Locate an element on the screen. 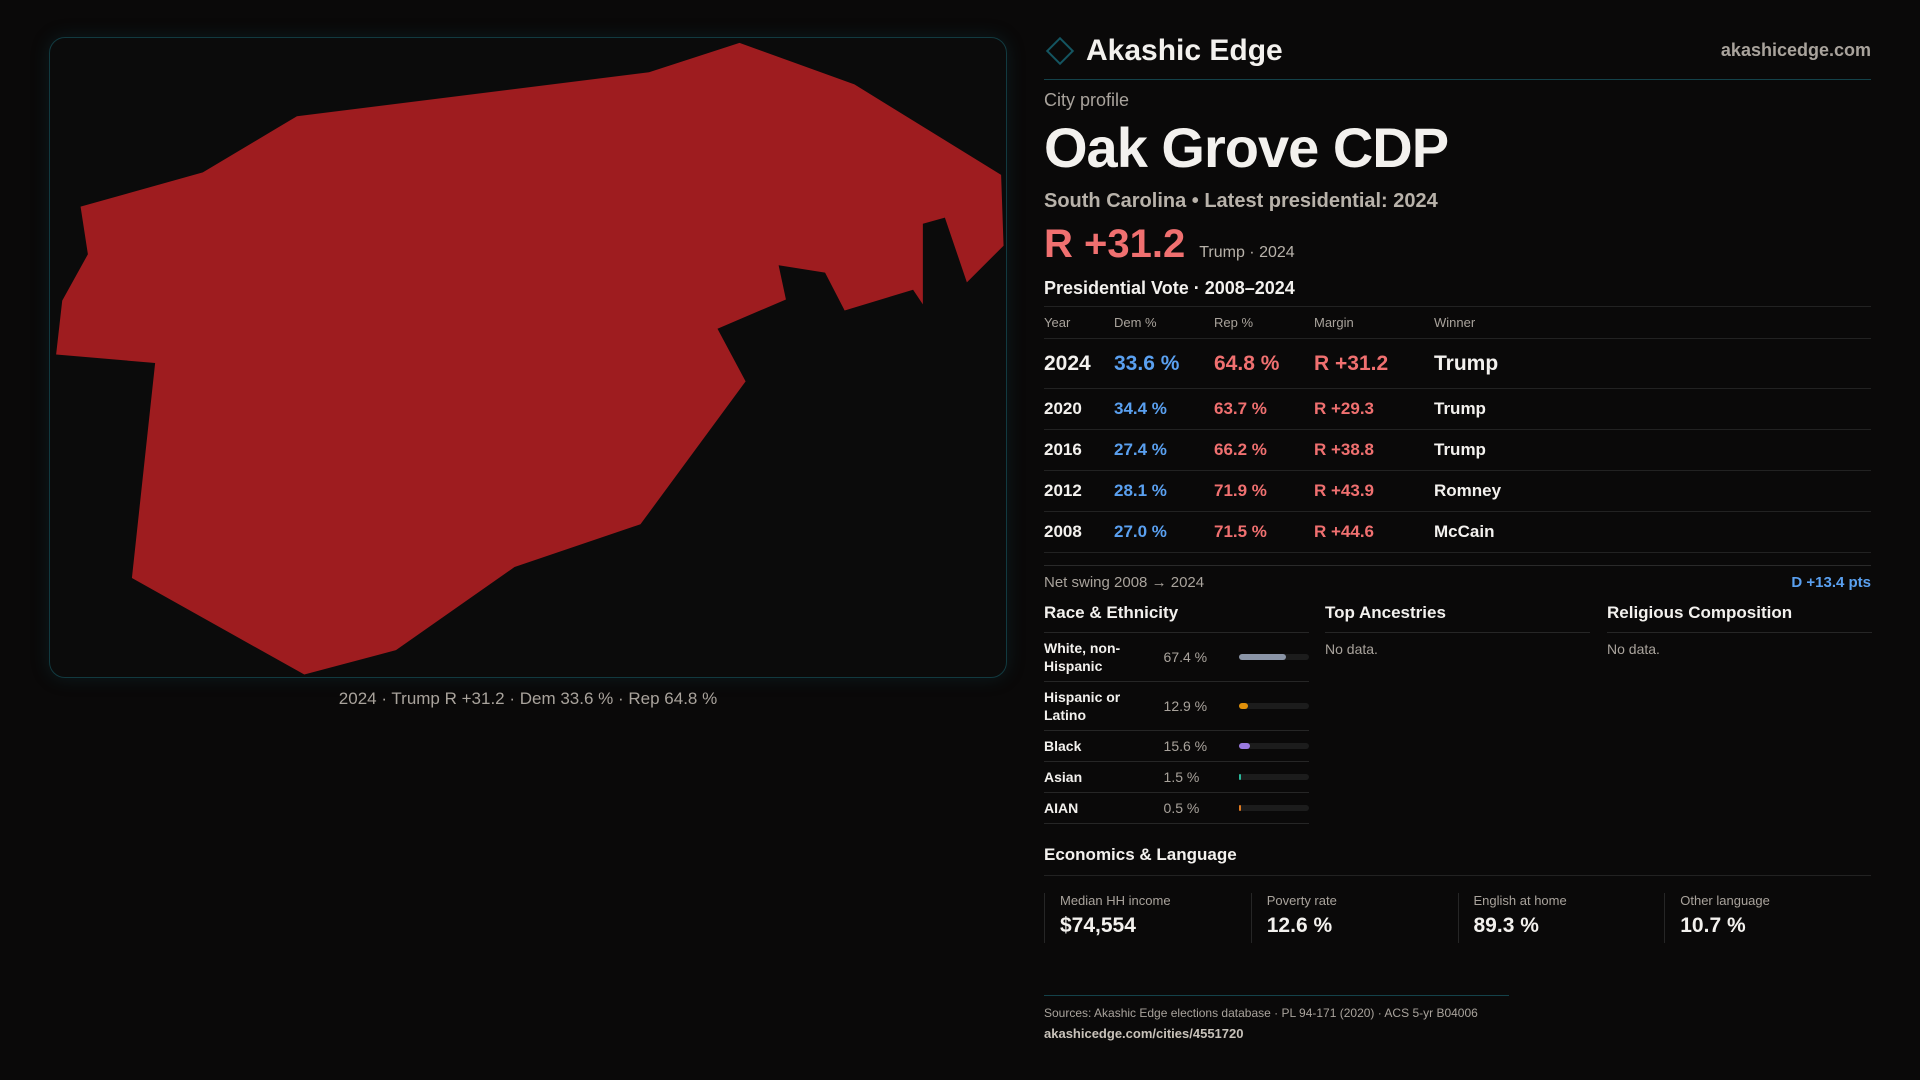 The image size is (1920, 1080). swing-value: D +13.4 pts is located at coordinates (1831, 582).